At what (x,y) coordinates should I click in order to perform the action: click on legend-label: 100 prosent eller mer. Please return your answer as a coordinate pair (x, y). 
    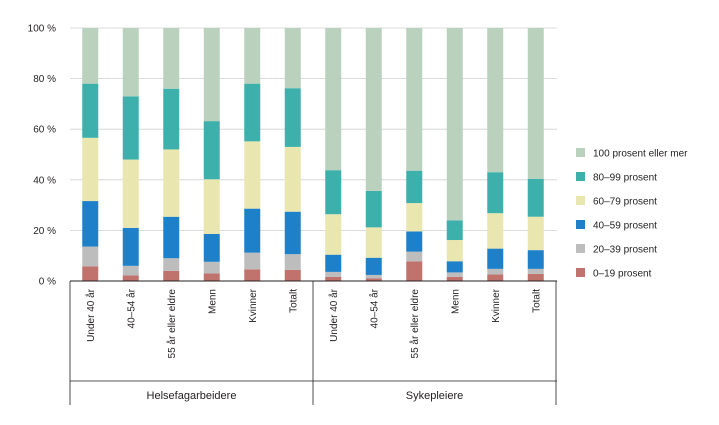
    Looking at the image, I should click on (640, 154).